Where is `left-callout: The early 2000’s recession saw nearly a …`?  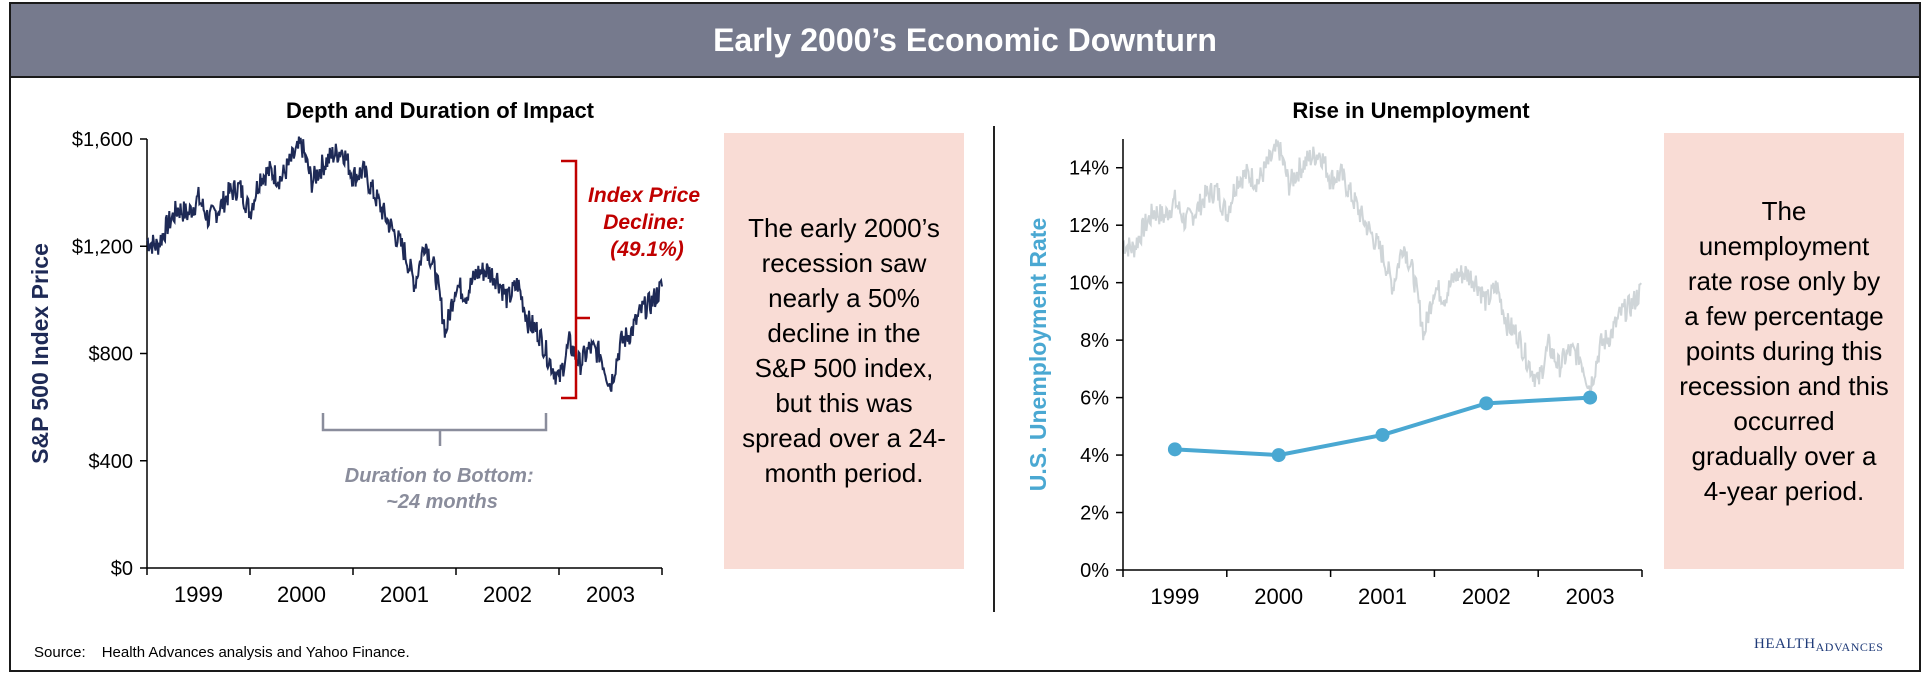
left-callout: The early 2000’s recession saw nearly a … is located at coordinates (844, 351).